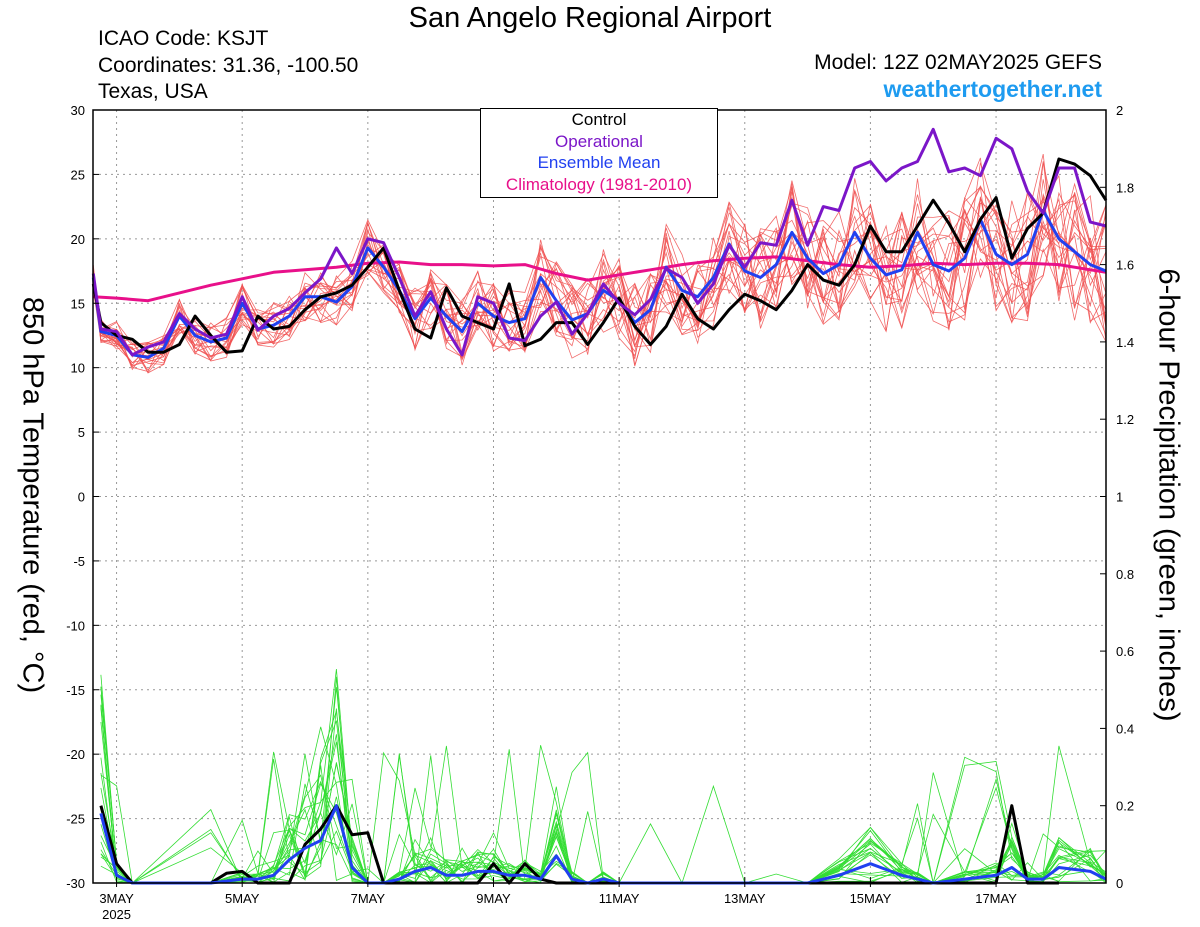 This screenshot has width=1200, height=927. Describe the element at coordinates (619, 898) in the screenshot. I see `x-tick-label: 11MAY` at that location.